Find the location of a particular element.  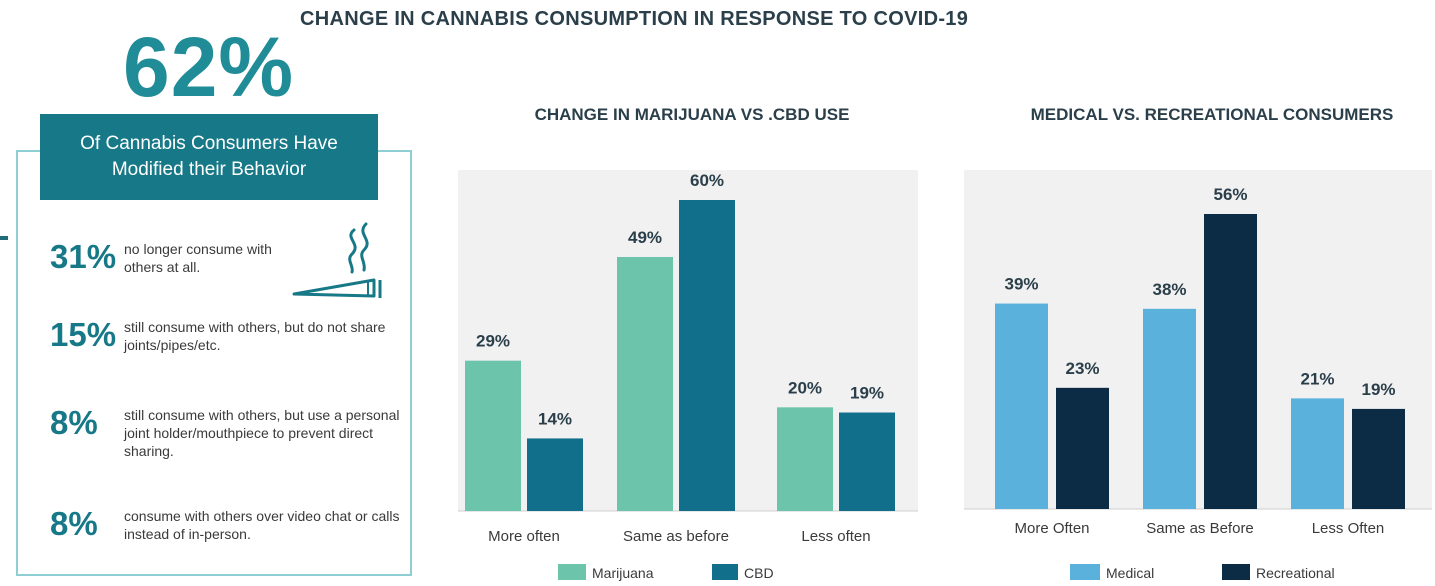

stat-description: no longer consume with others at all. is located at coordinates (198, 258).